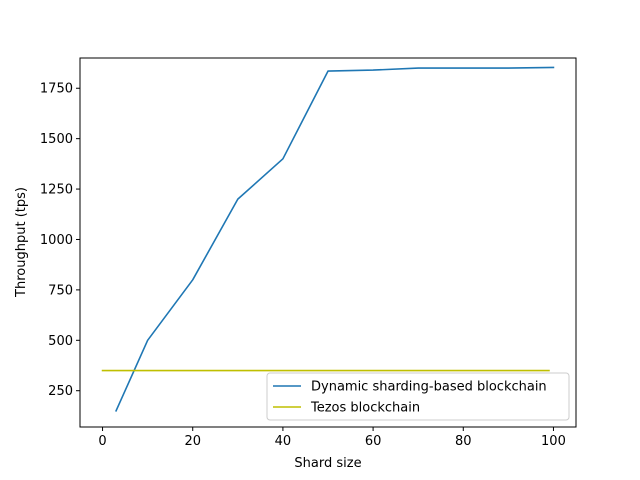 This screenshot has width=640, height=480. What do you see at coordinates (365, 408) in the screenshot?
I see `legend-label-1: Tezos blockchain` at bounding box center [365, 408].